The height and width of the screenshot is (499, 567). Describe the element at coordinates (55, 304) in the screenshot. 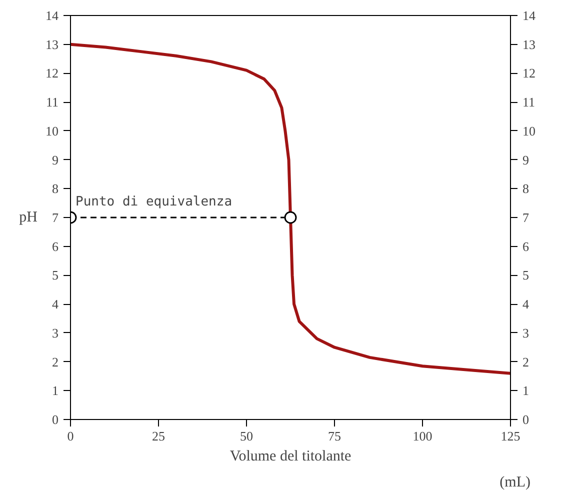

I see `y-tick-label: 4` at that location.